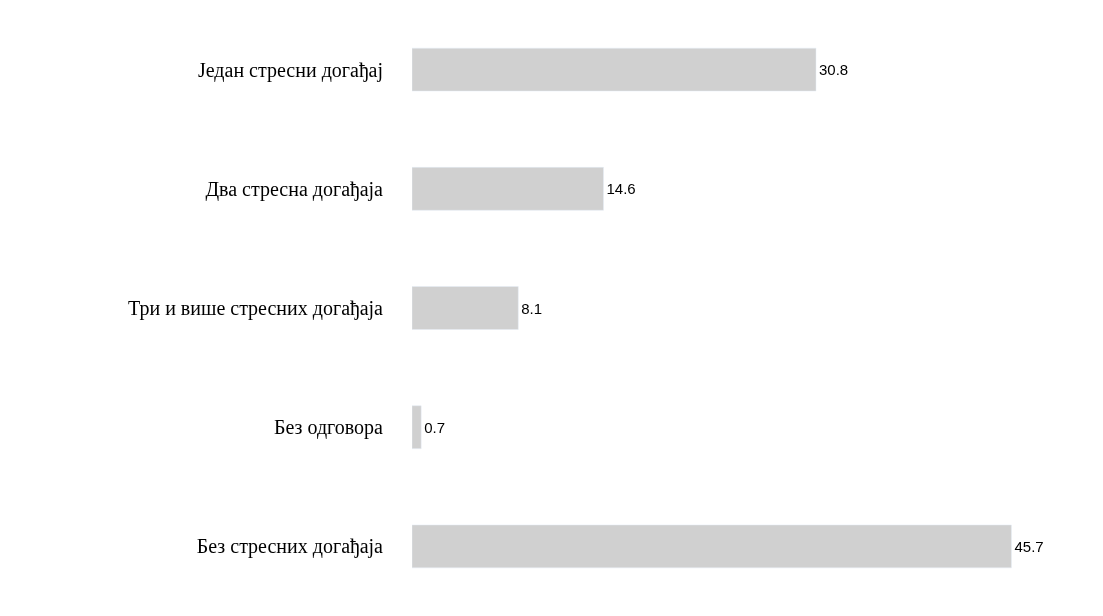  I want to click on y-tick-label: Три и више стресних догађаја, so click(255, 308).